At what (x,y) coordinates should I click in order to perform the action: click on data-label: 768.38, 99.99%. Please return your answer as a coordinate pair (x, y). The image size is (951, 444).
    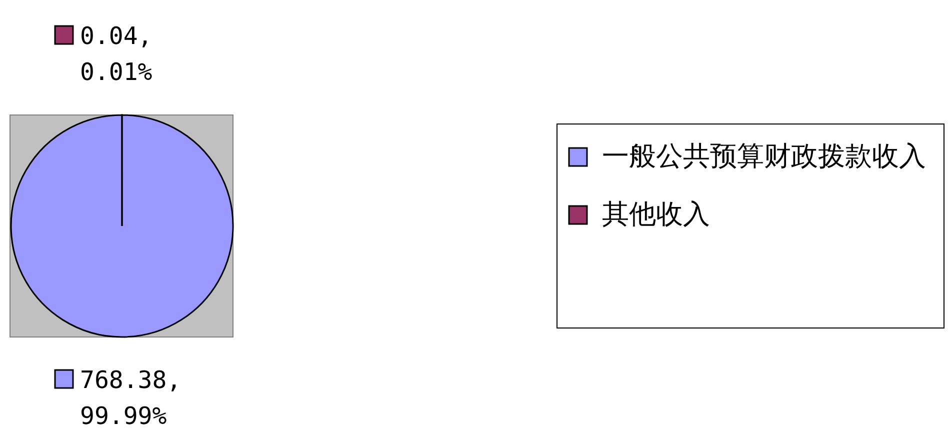
    Looking at the image, I should click on (131, 398).